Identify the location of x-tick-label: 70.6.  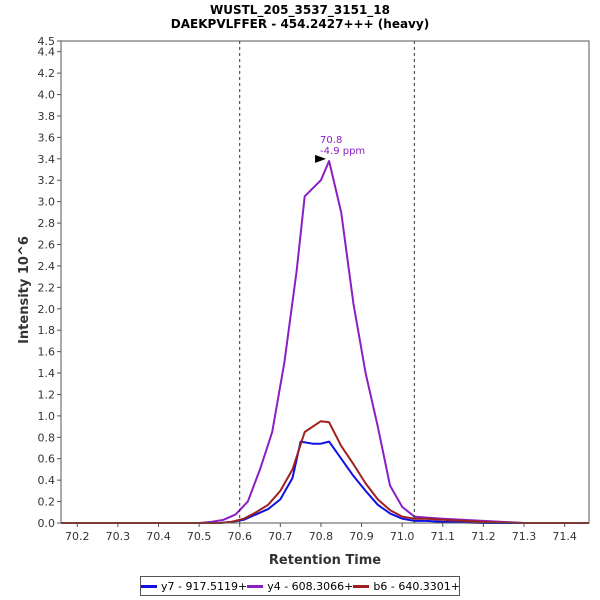
(239, 536).